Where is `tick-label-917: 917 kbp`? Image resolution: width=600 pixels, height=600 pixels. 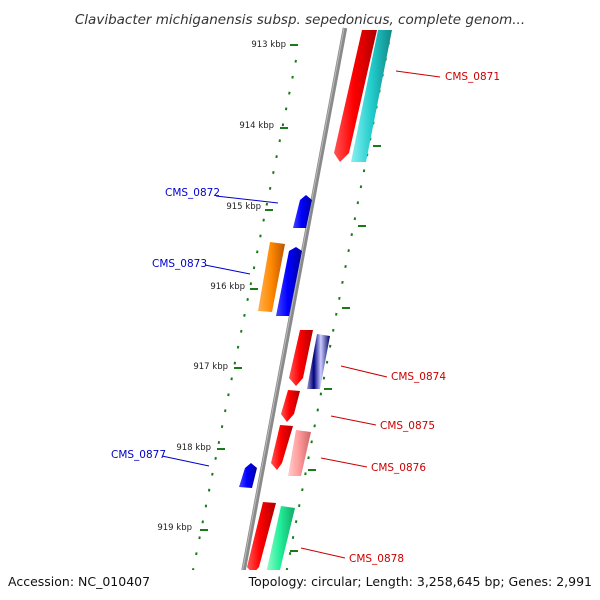
tick-label-917: 917 kbp is located at coordinates (210, 367).